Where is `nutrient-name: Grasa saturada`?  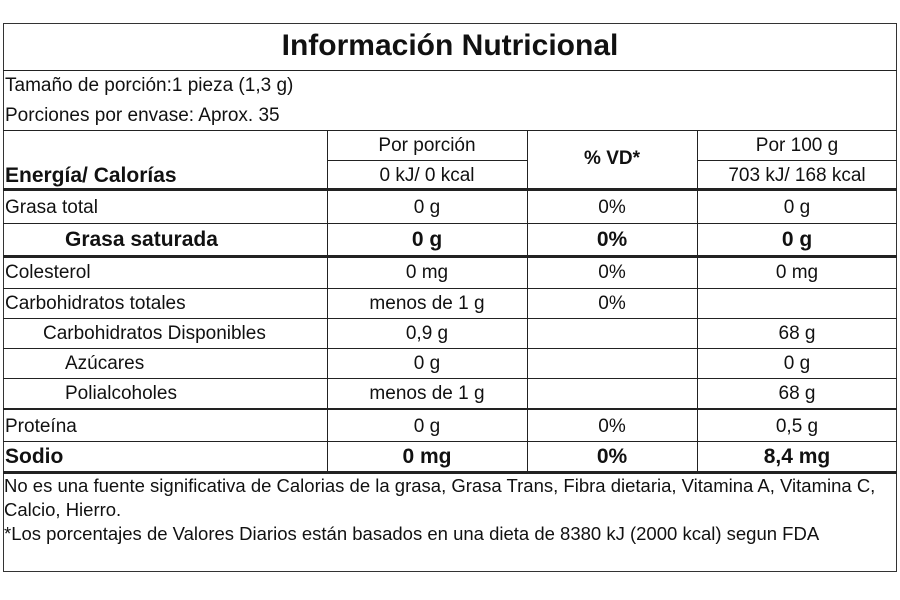 nutrient-name: Grasa saturada is located at coordinates (141, 239).